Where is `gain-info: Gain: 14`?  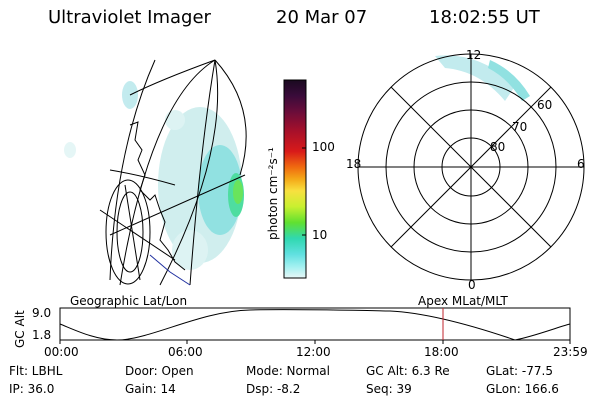 gain-info: Gain: 14 is located at coordinates (150, 389).